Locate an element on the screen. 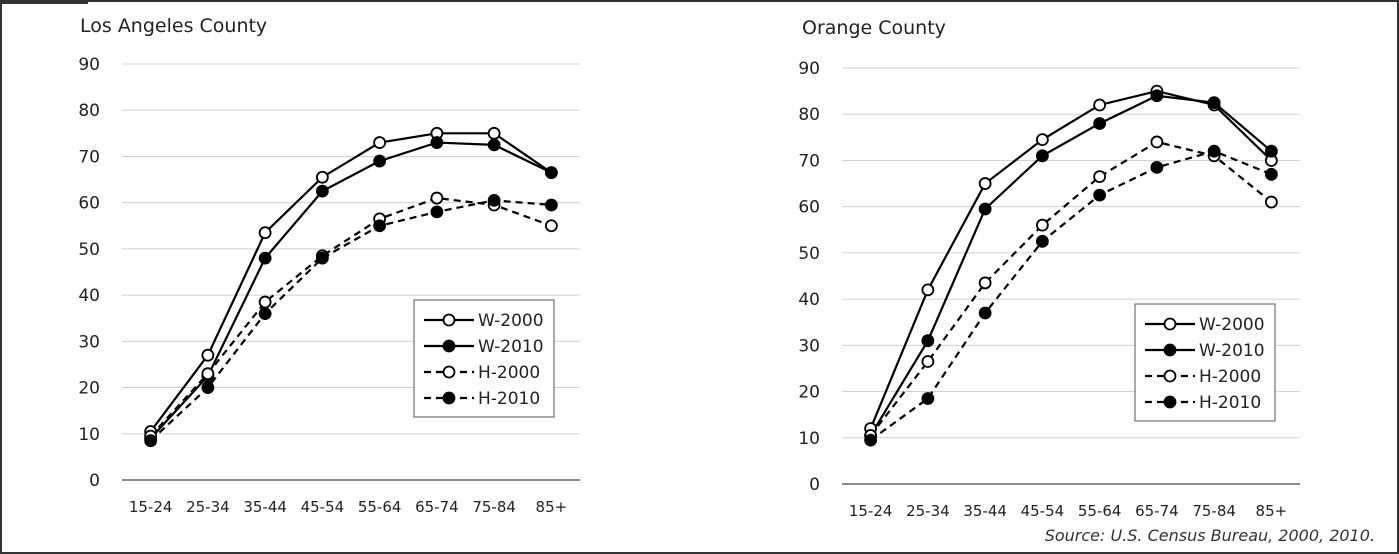  x-tick-label: 75-84 is located at coordinates (1214, 511).